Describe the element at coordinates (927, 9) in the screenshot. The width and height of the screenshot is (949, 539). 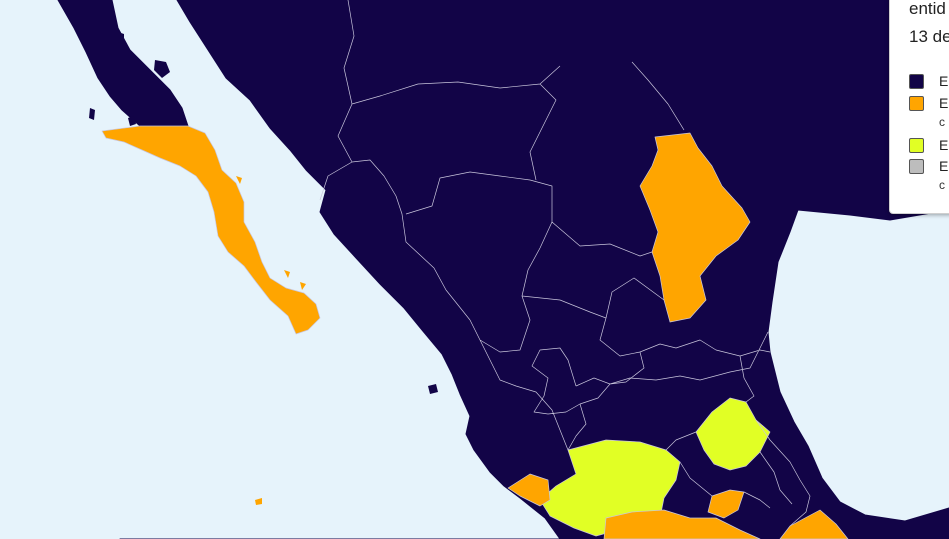
I see `legend-title-line1: entid` at that location.